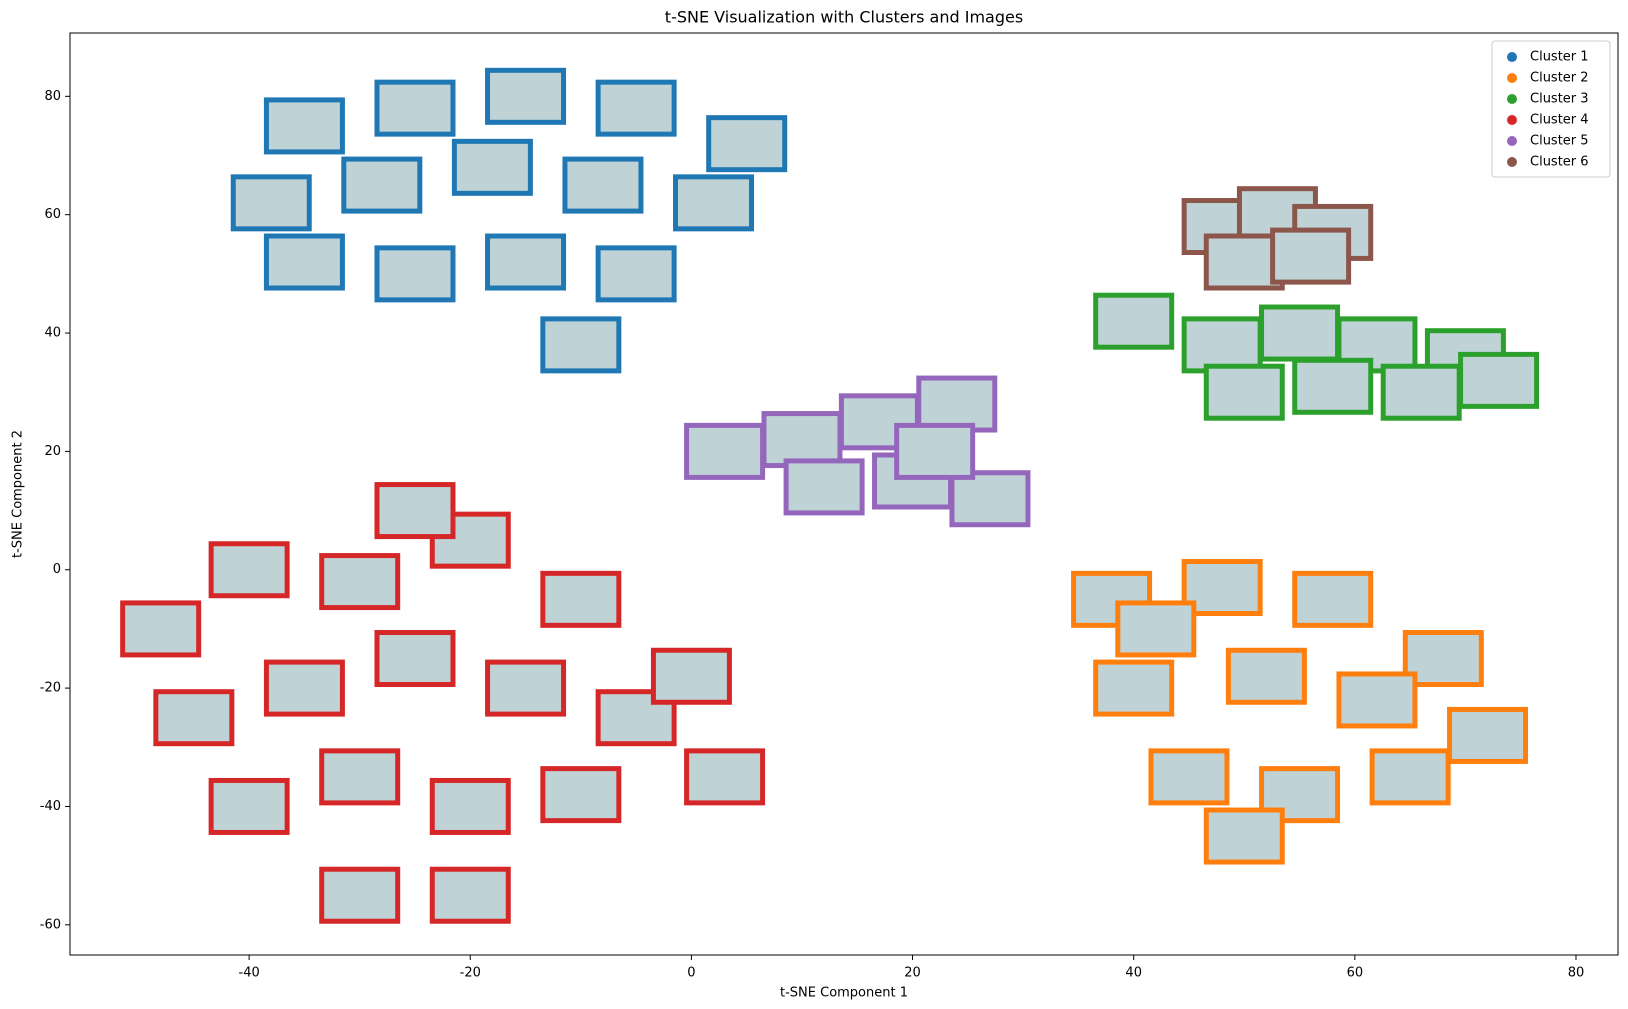  What do you see at coordinates (1576, 973) in the screenshot?
I see `x-tick-label: 80` at bounding box center [1576, 973].